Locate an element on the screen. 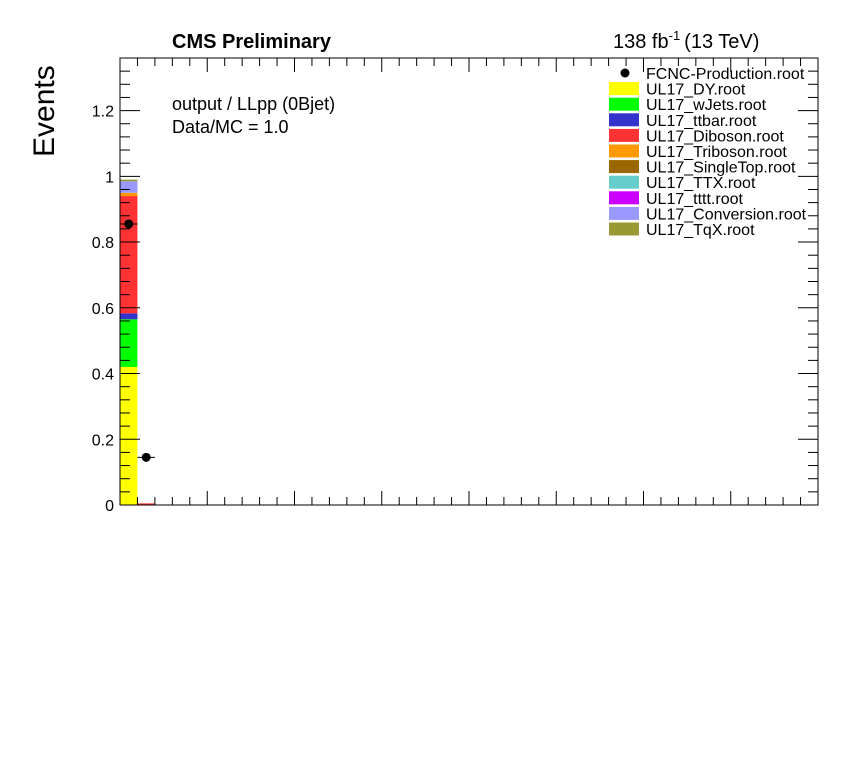  legend-label: UL17_Diboson.root is located at coordinates (715, 136).